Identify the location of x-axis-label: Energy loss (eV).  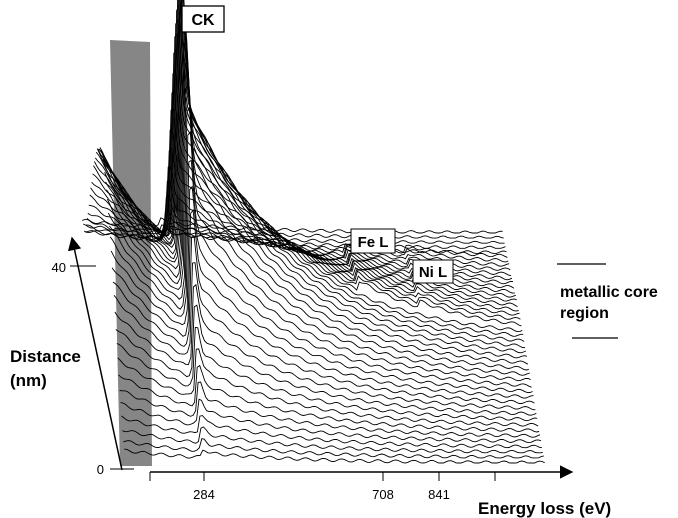
(544, 508).